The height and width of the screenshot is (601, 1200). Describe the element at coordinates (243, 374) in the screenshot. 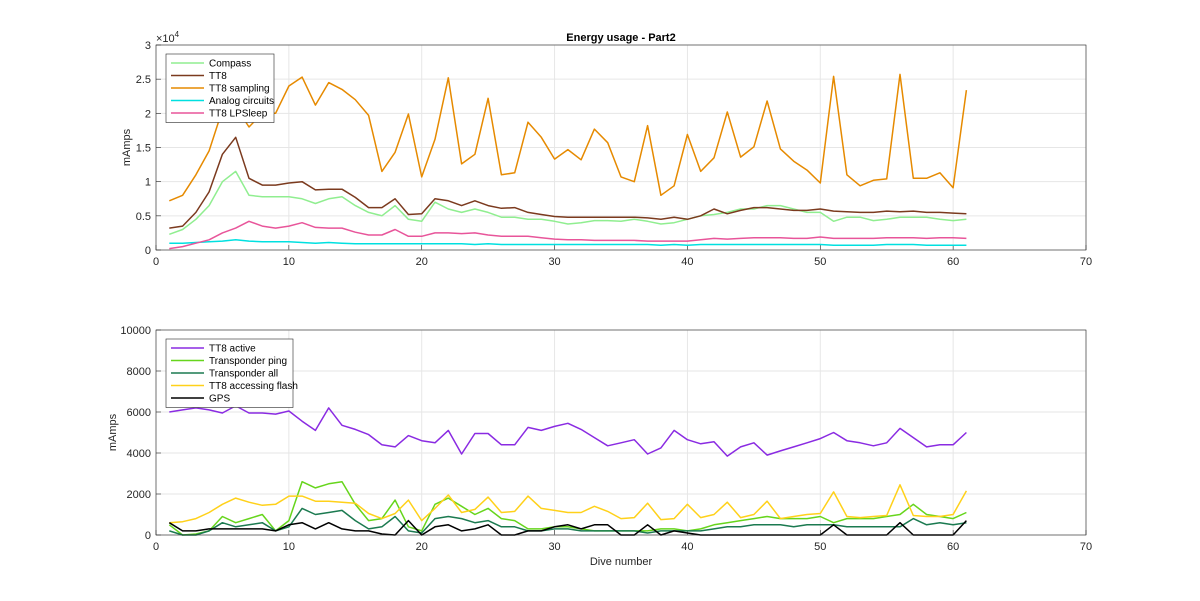

I see `legend-label: Transponder all` at that location.